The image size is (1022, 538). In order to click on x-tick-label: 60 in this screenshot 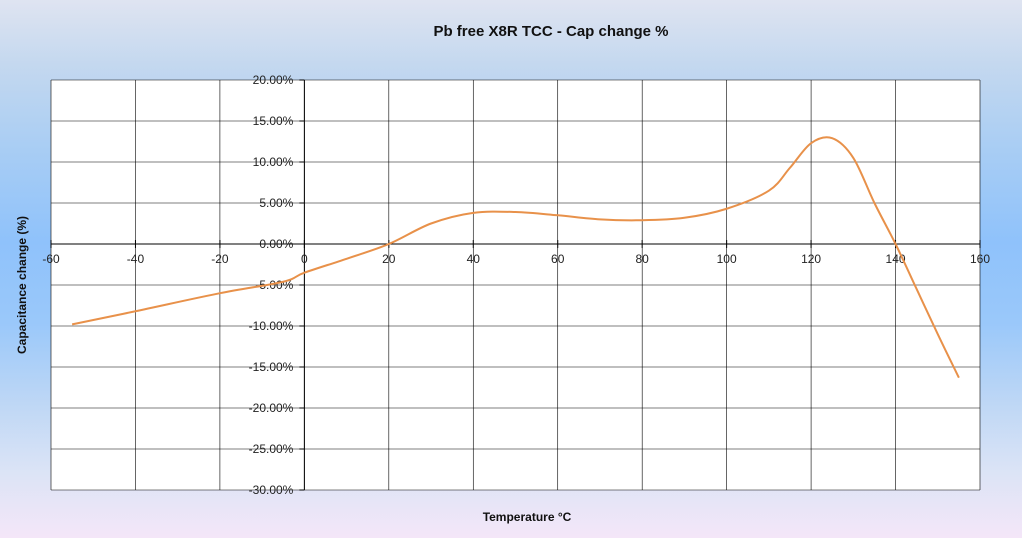, I will do `click(558, 259)`.